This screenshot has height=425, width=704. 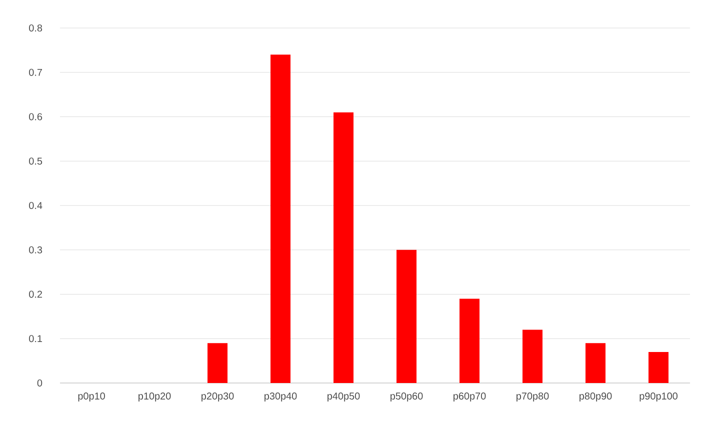 I want to click on x-tick-label: p70p80, so click(x=532, y=397).